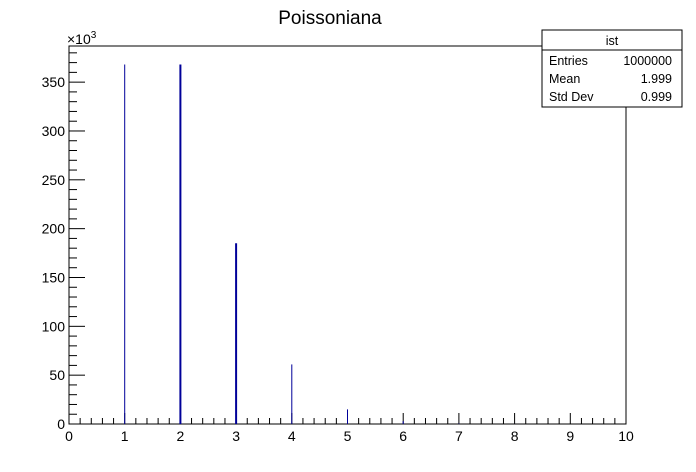 The width and height of the screenshot is (696, 472). Describe the element at coordinates (626, 436) in the screenshot. I see `x-tick-label: 10` at that location.